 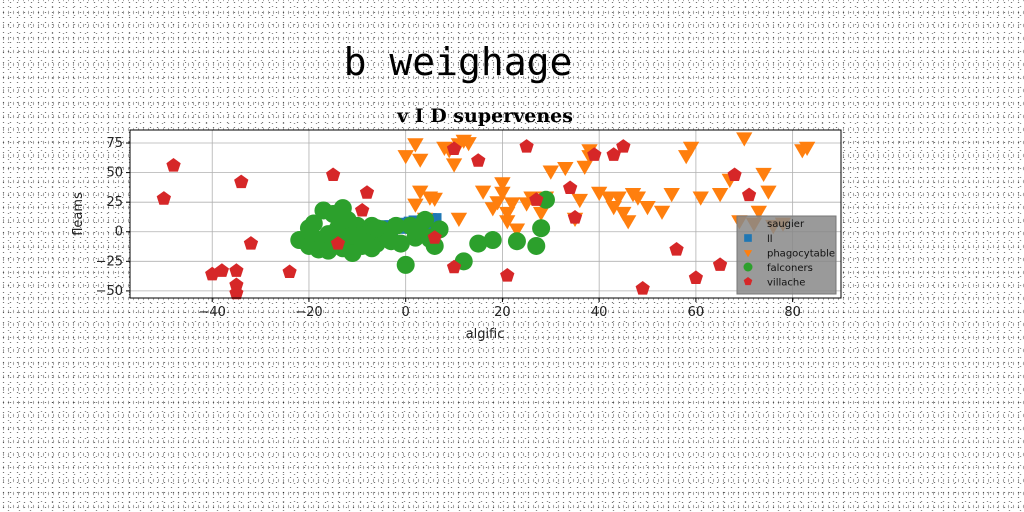 What do you see at coordinates (790, 268) in the screenshot?
I see `legend-label: falconers` at bounding box center [790, 268].